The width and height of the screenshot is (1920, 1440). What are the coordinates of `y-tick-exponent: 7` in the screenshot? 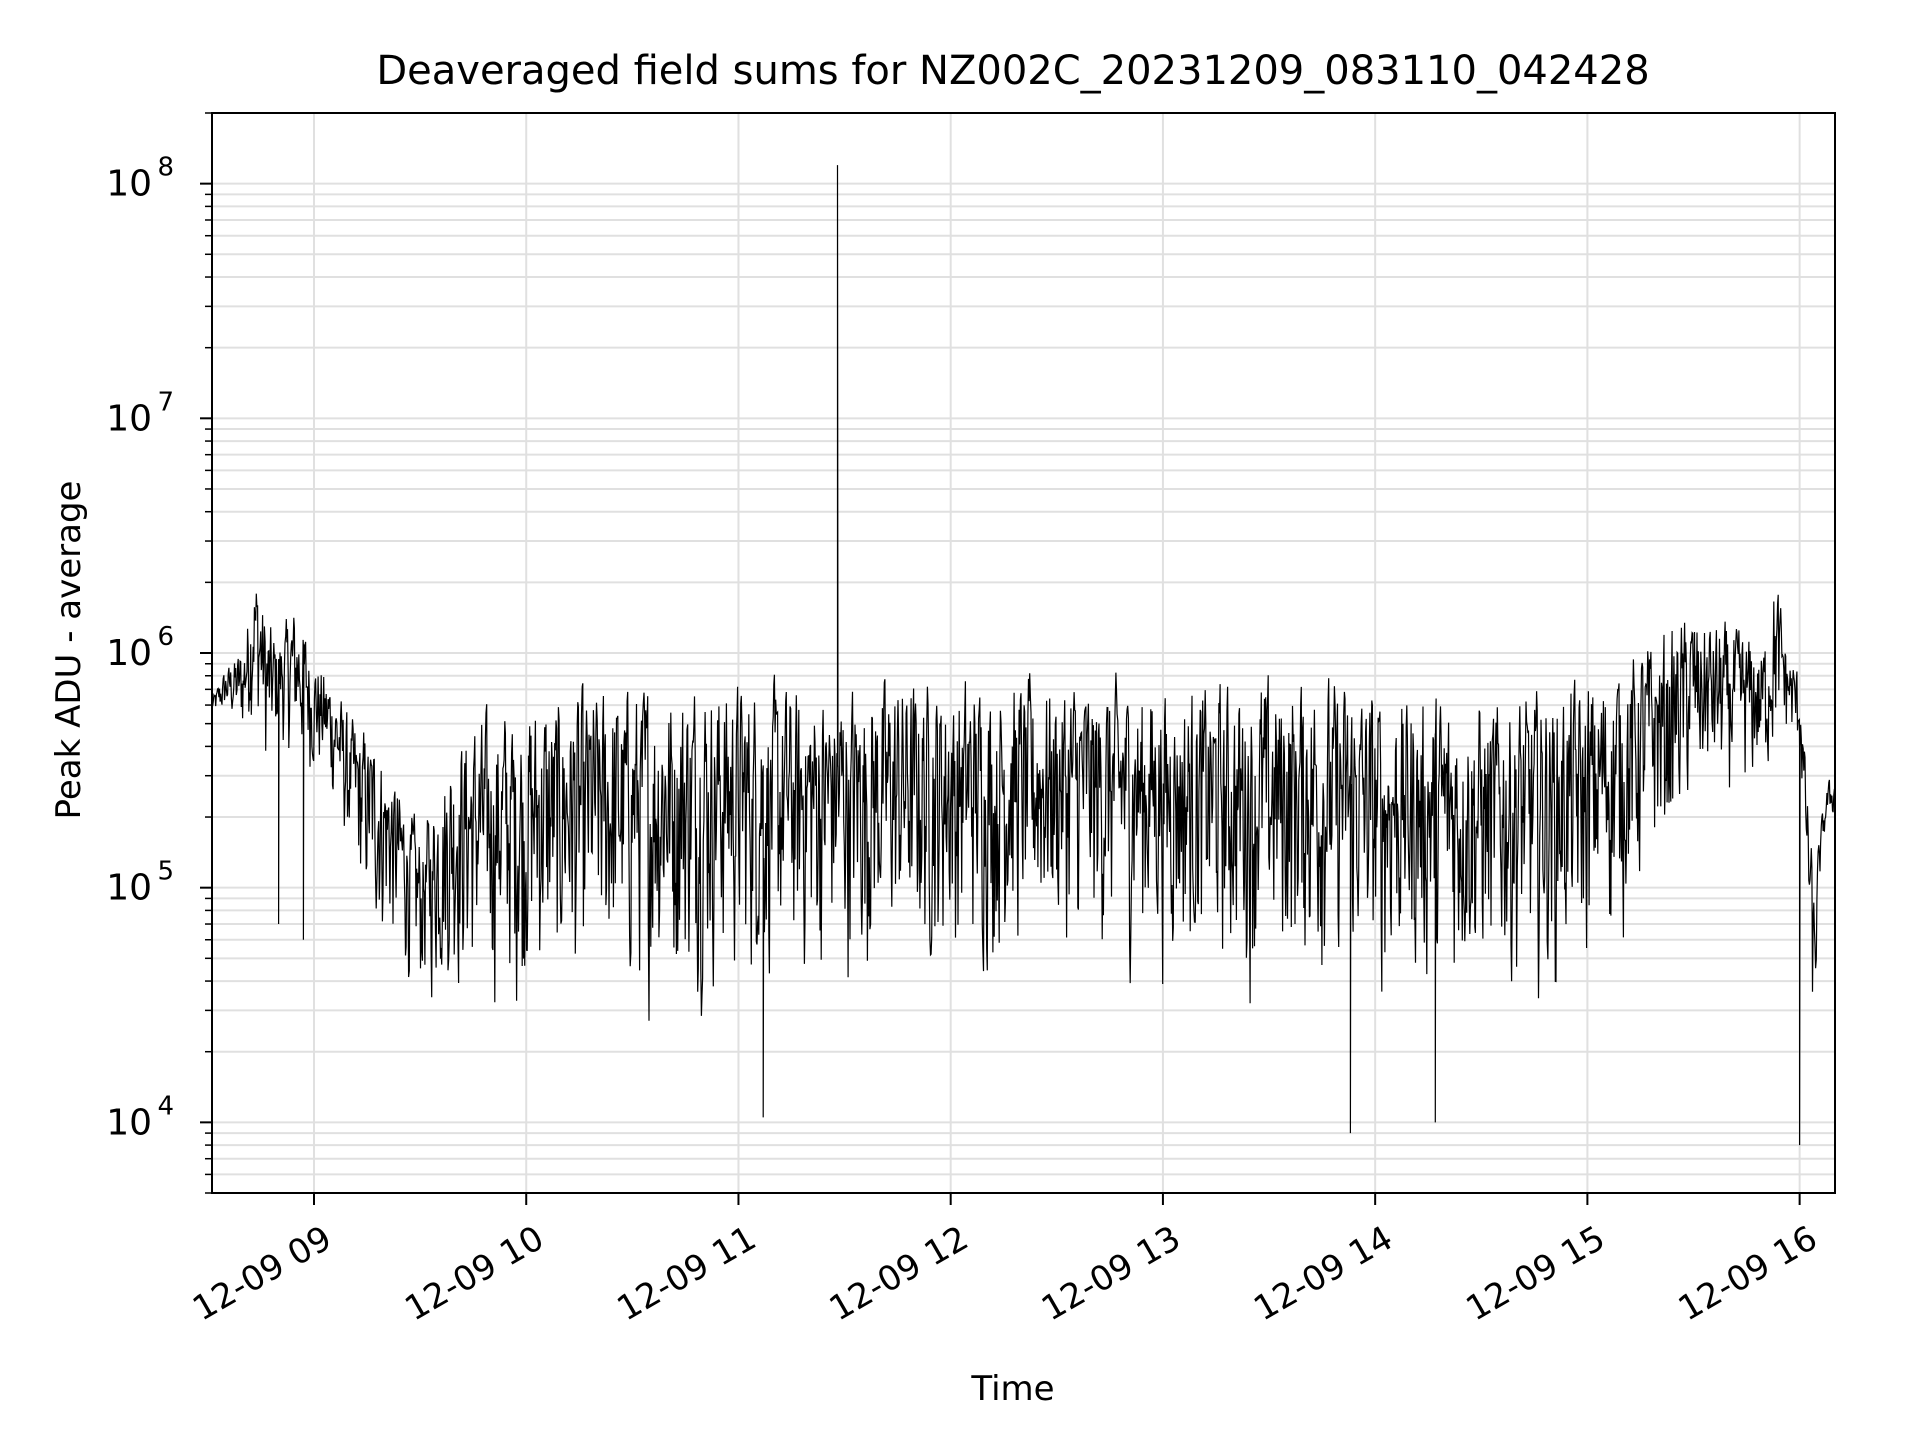 It's located at (165, 402).